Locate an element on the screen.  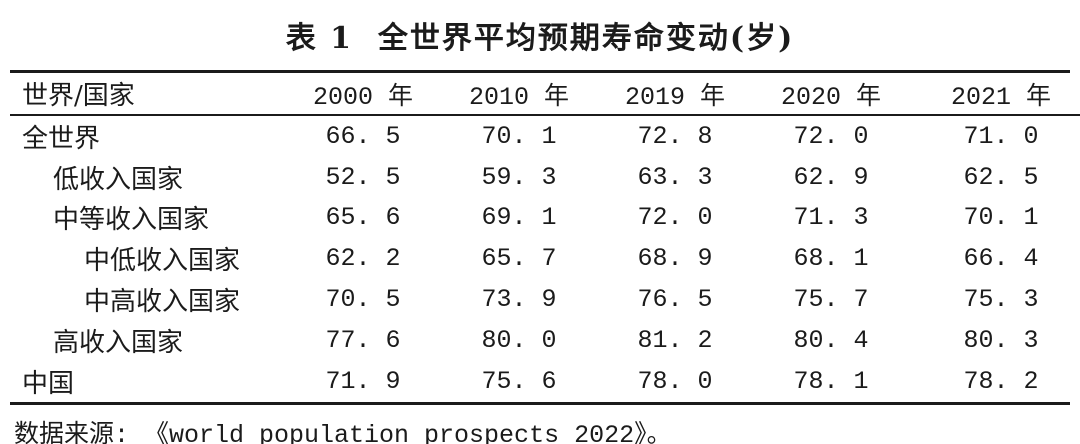
table-row: 高收入国家 77. 6 80. 0 81. 2 80. 4 80. 3 is located at coordinates (545, 340).